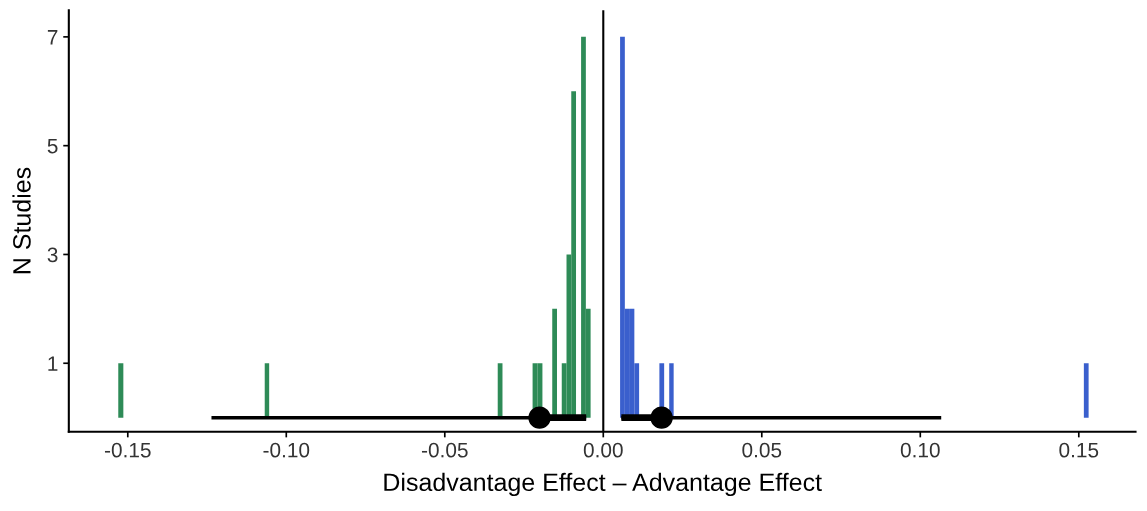 The height and width of the screenshot is (511, 1147). I want to click on x-tick-label: 0.00, so click(603, 450).